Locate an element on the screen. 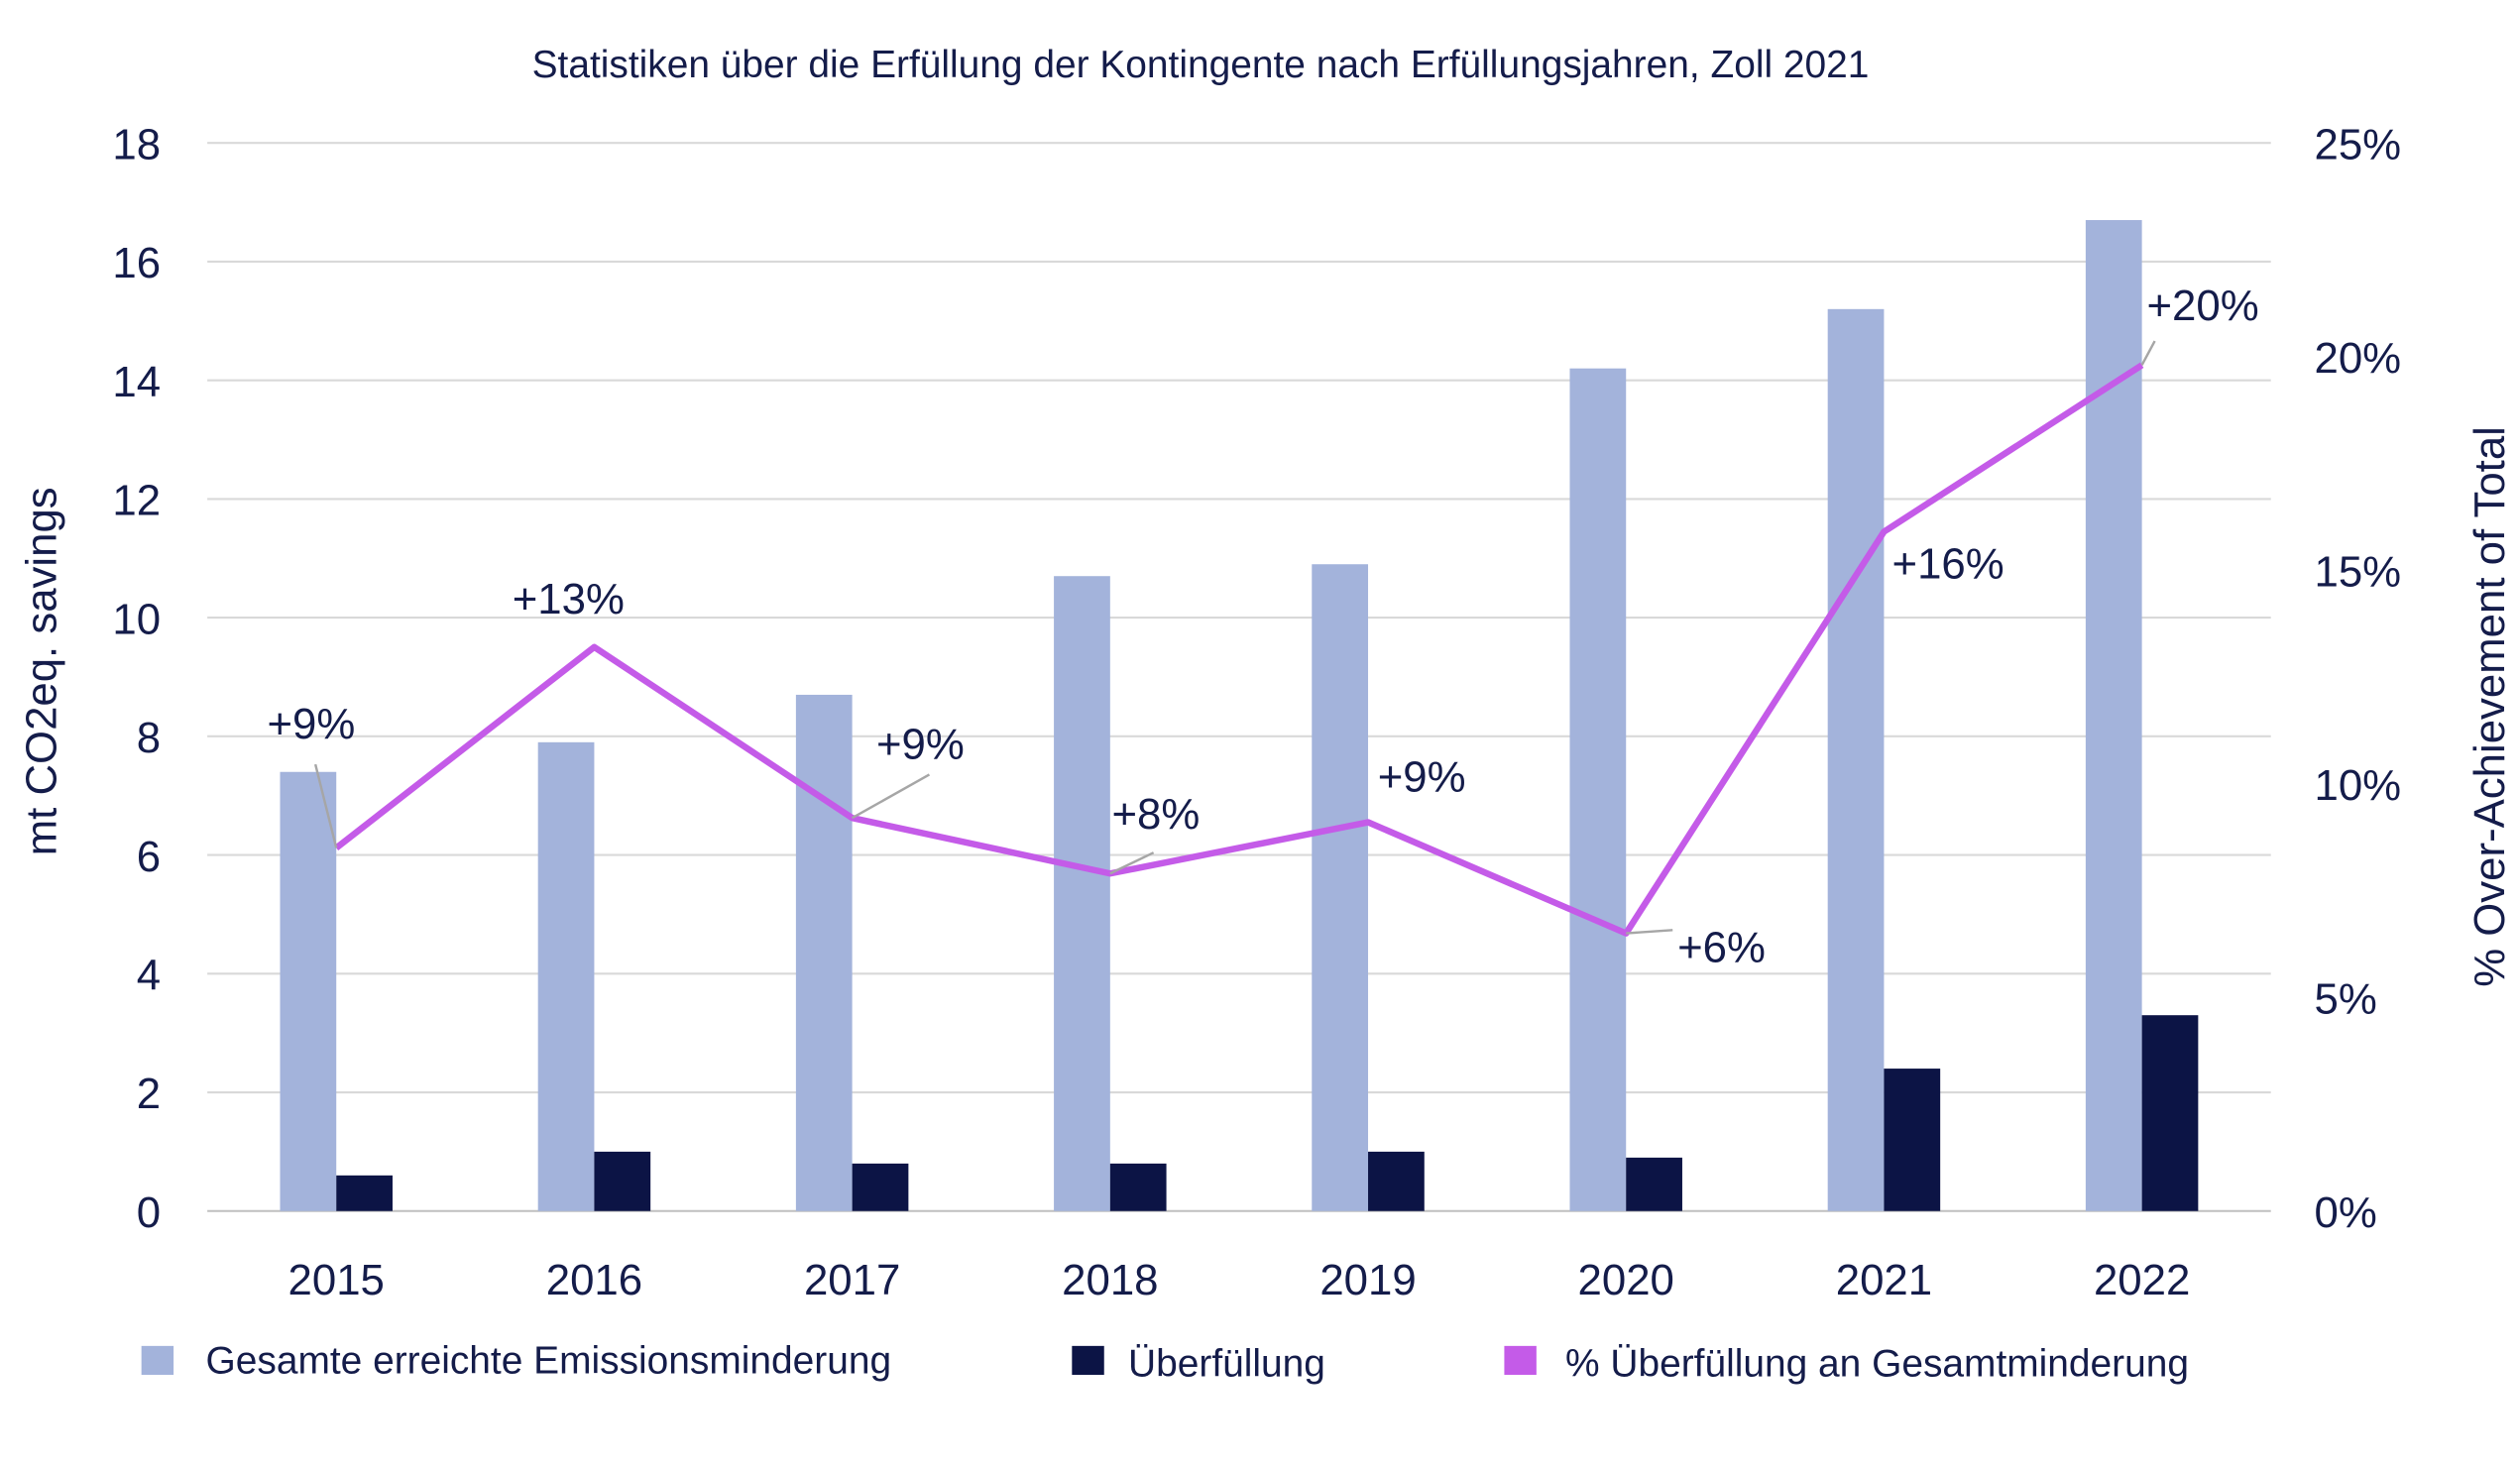  y-axis-label-right: % Over-Achievement of Total is located at coordinates (2489, 706).